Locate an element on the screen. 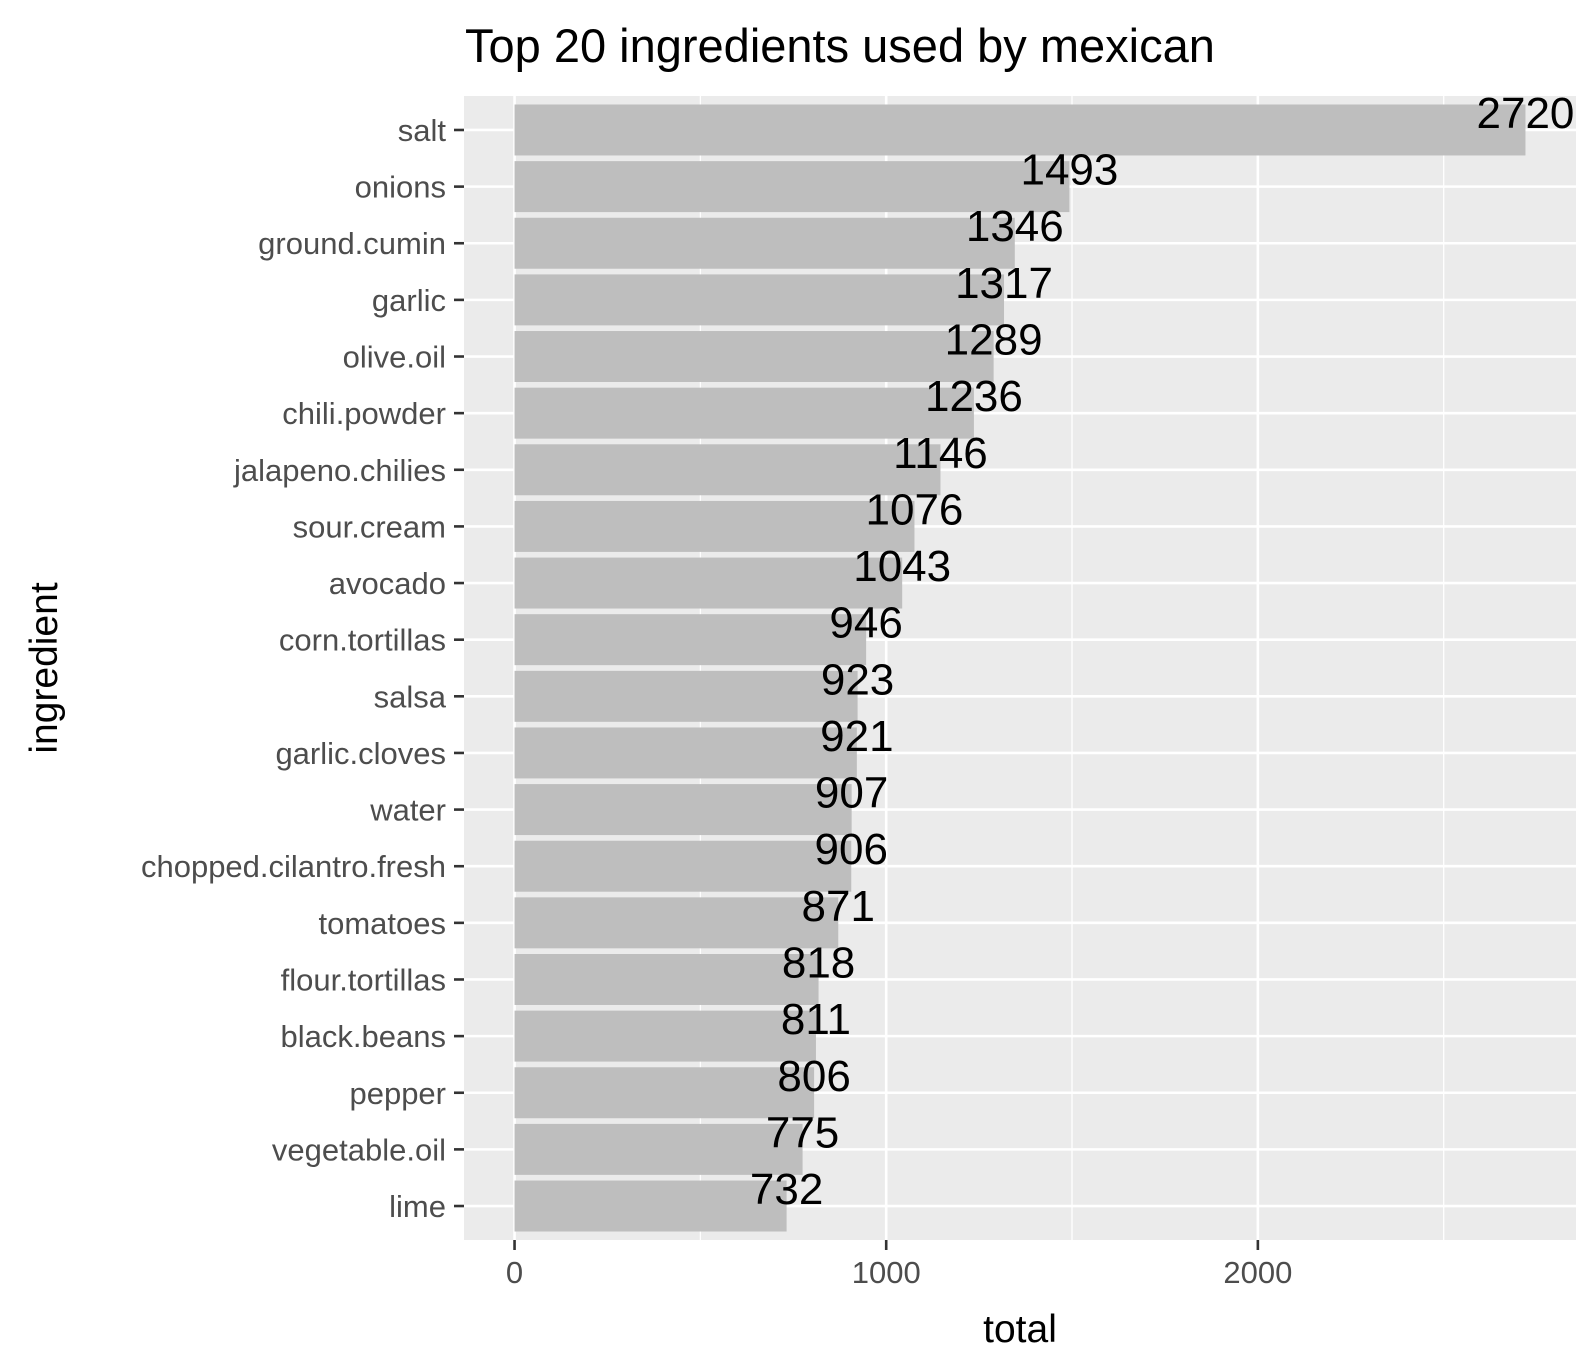 The height and width of the screenshot is (1368, 1590). data-label-garlic.cloves: 921 is located at coordinates (856, 736).